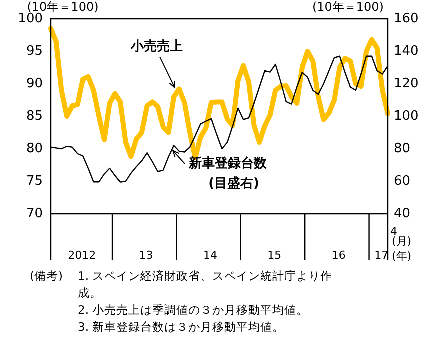 The height and width of the screenshot is (351, 430). What do you see at coordinates (381, 255) in the screenshot?
I see `x-tick-label: 17` at bounding box center [381, 255].